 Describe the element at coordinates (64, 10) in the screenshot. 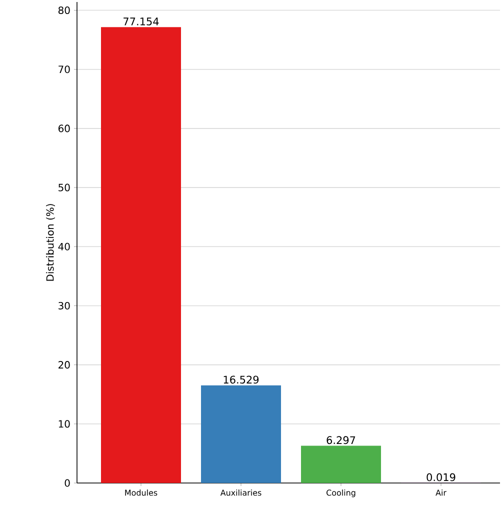

I see `y-tick-label: 80` at that location.